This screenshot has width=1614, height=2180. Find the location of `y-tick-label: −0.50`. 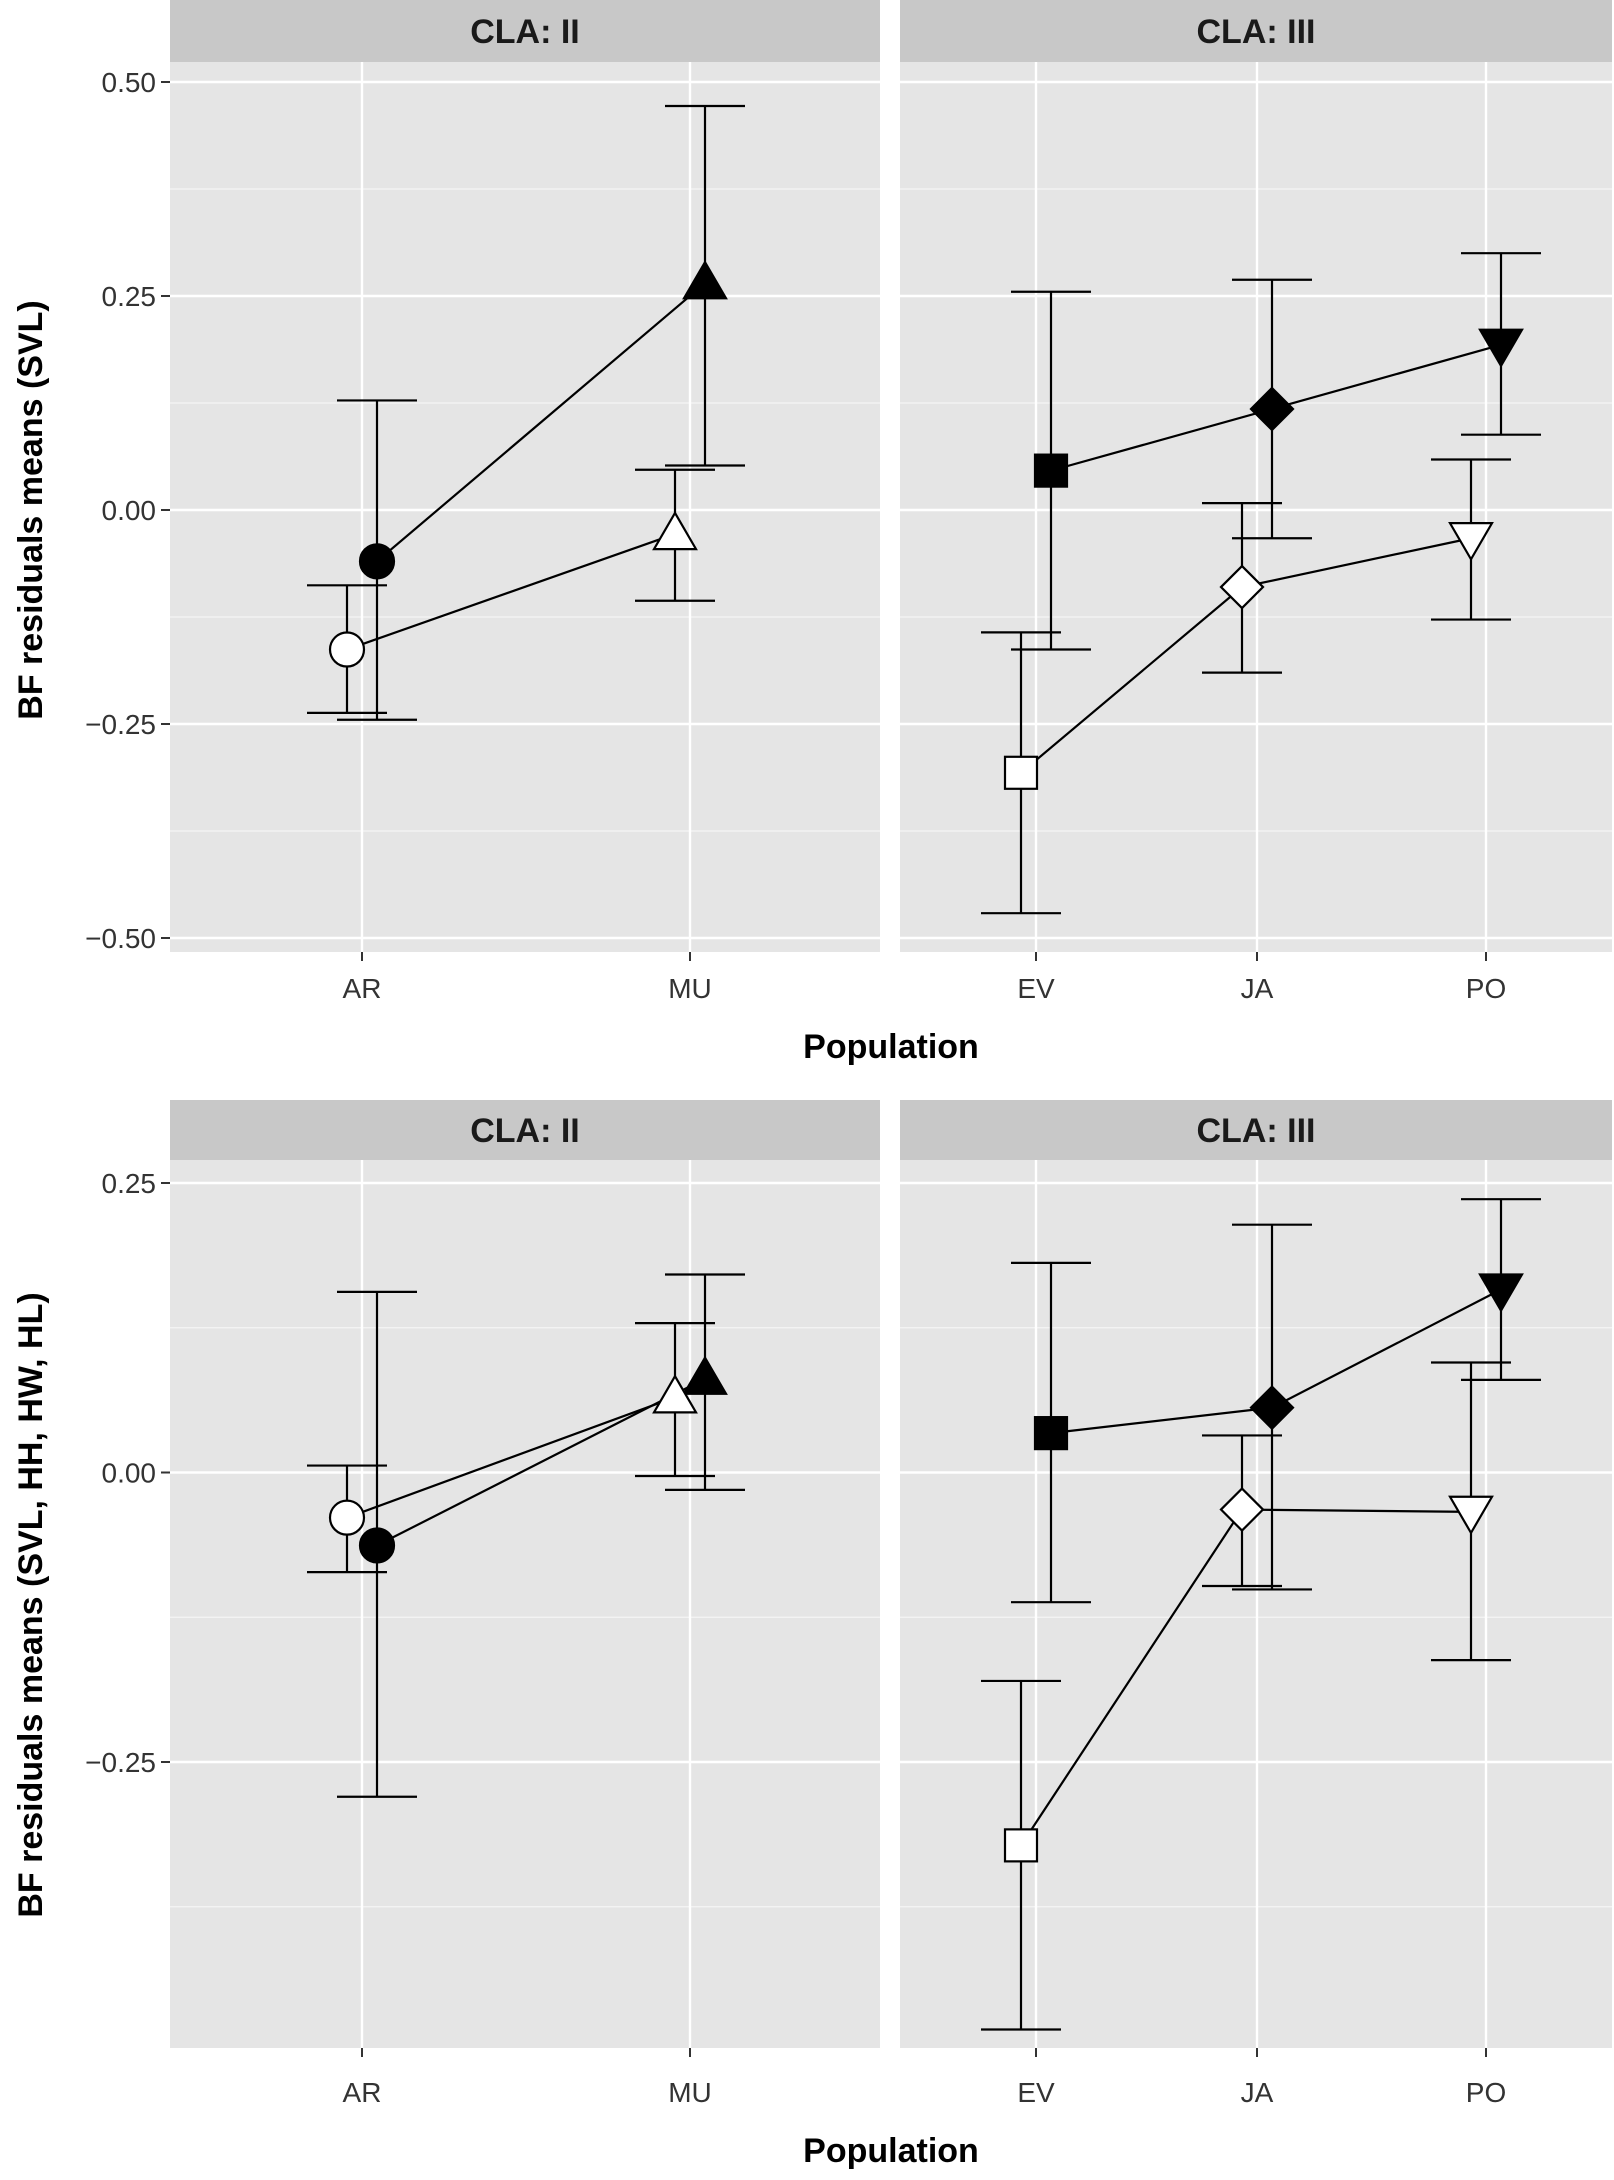

y-tick-label: −0.50 is located at coordinates (120, 938).